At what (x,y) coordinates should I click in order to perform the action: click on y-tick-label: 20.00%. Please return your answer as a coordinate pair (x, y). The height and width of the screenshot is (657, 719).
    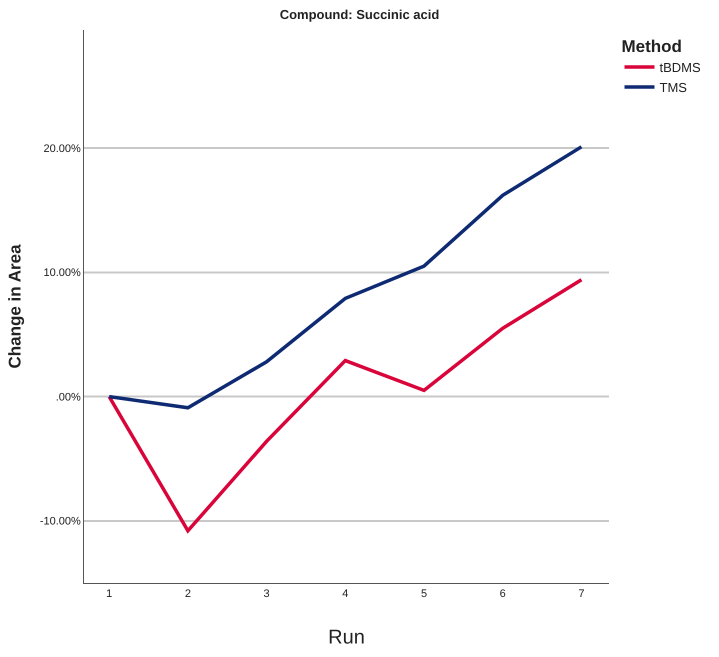
    Looking at the image, I should click on (62, 148).